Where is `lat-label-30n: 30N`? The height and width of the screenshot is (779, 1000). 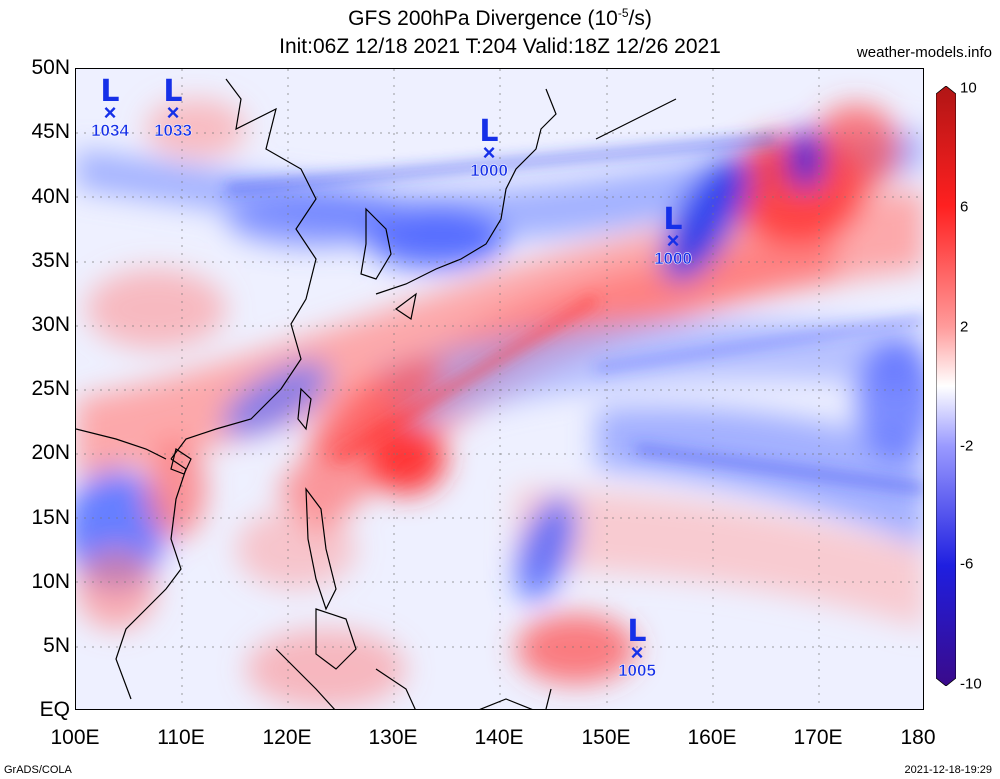 lat-label-30n: 30N is located at coordinates (50, 324).